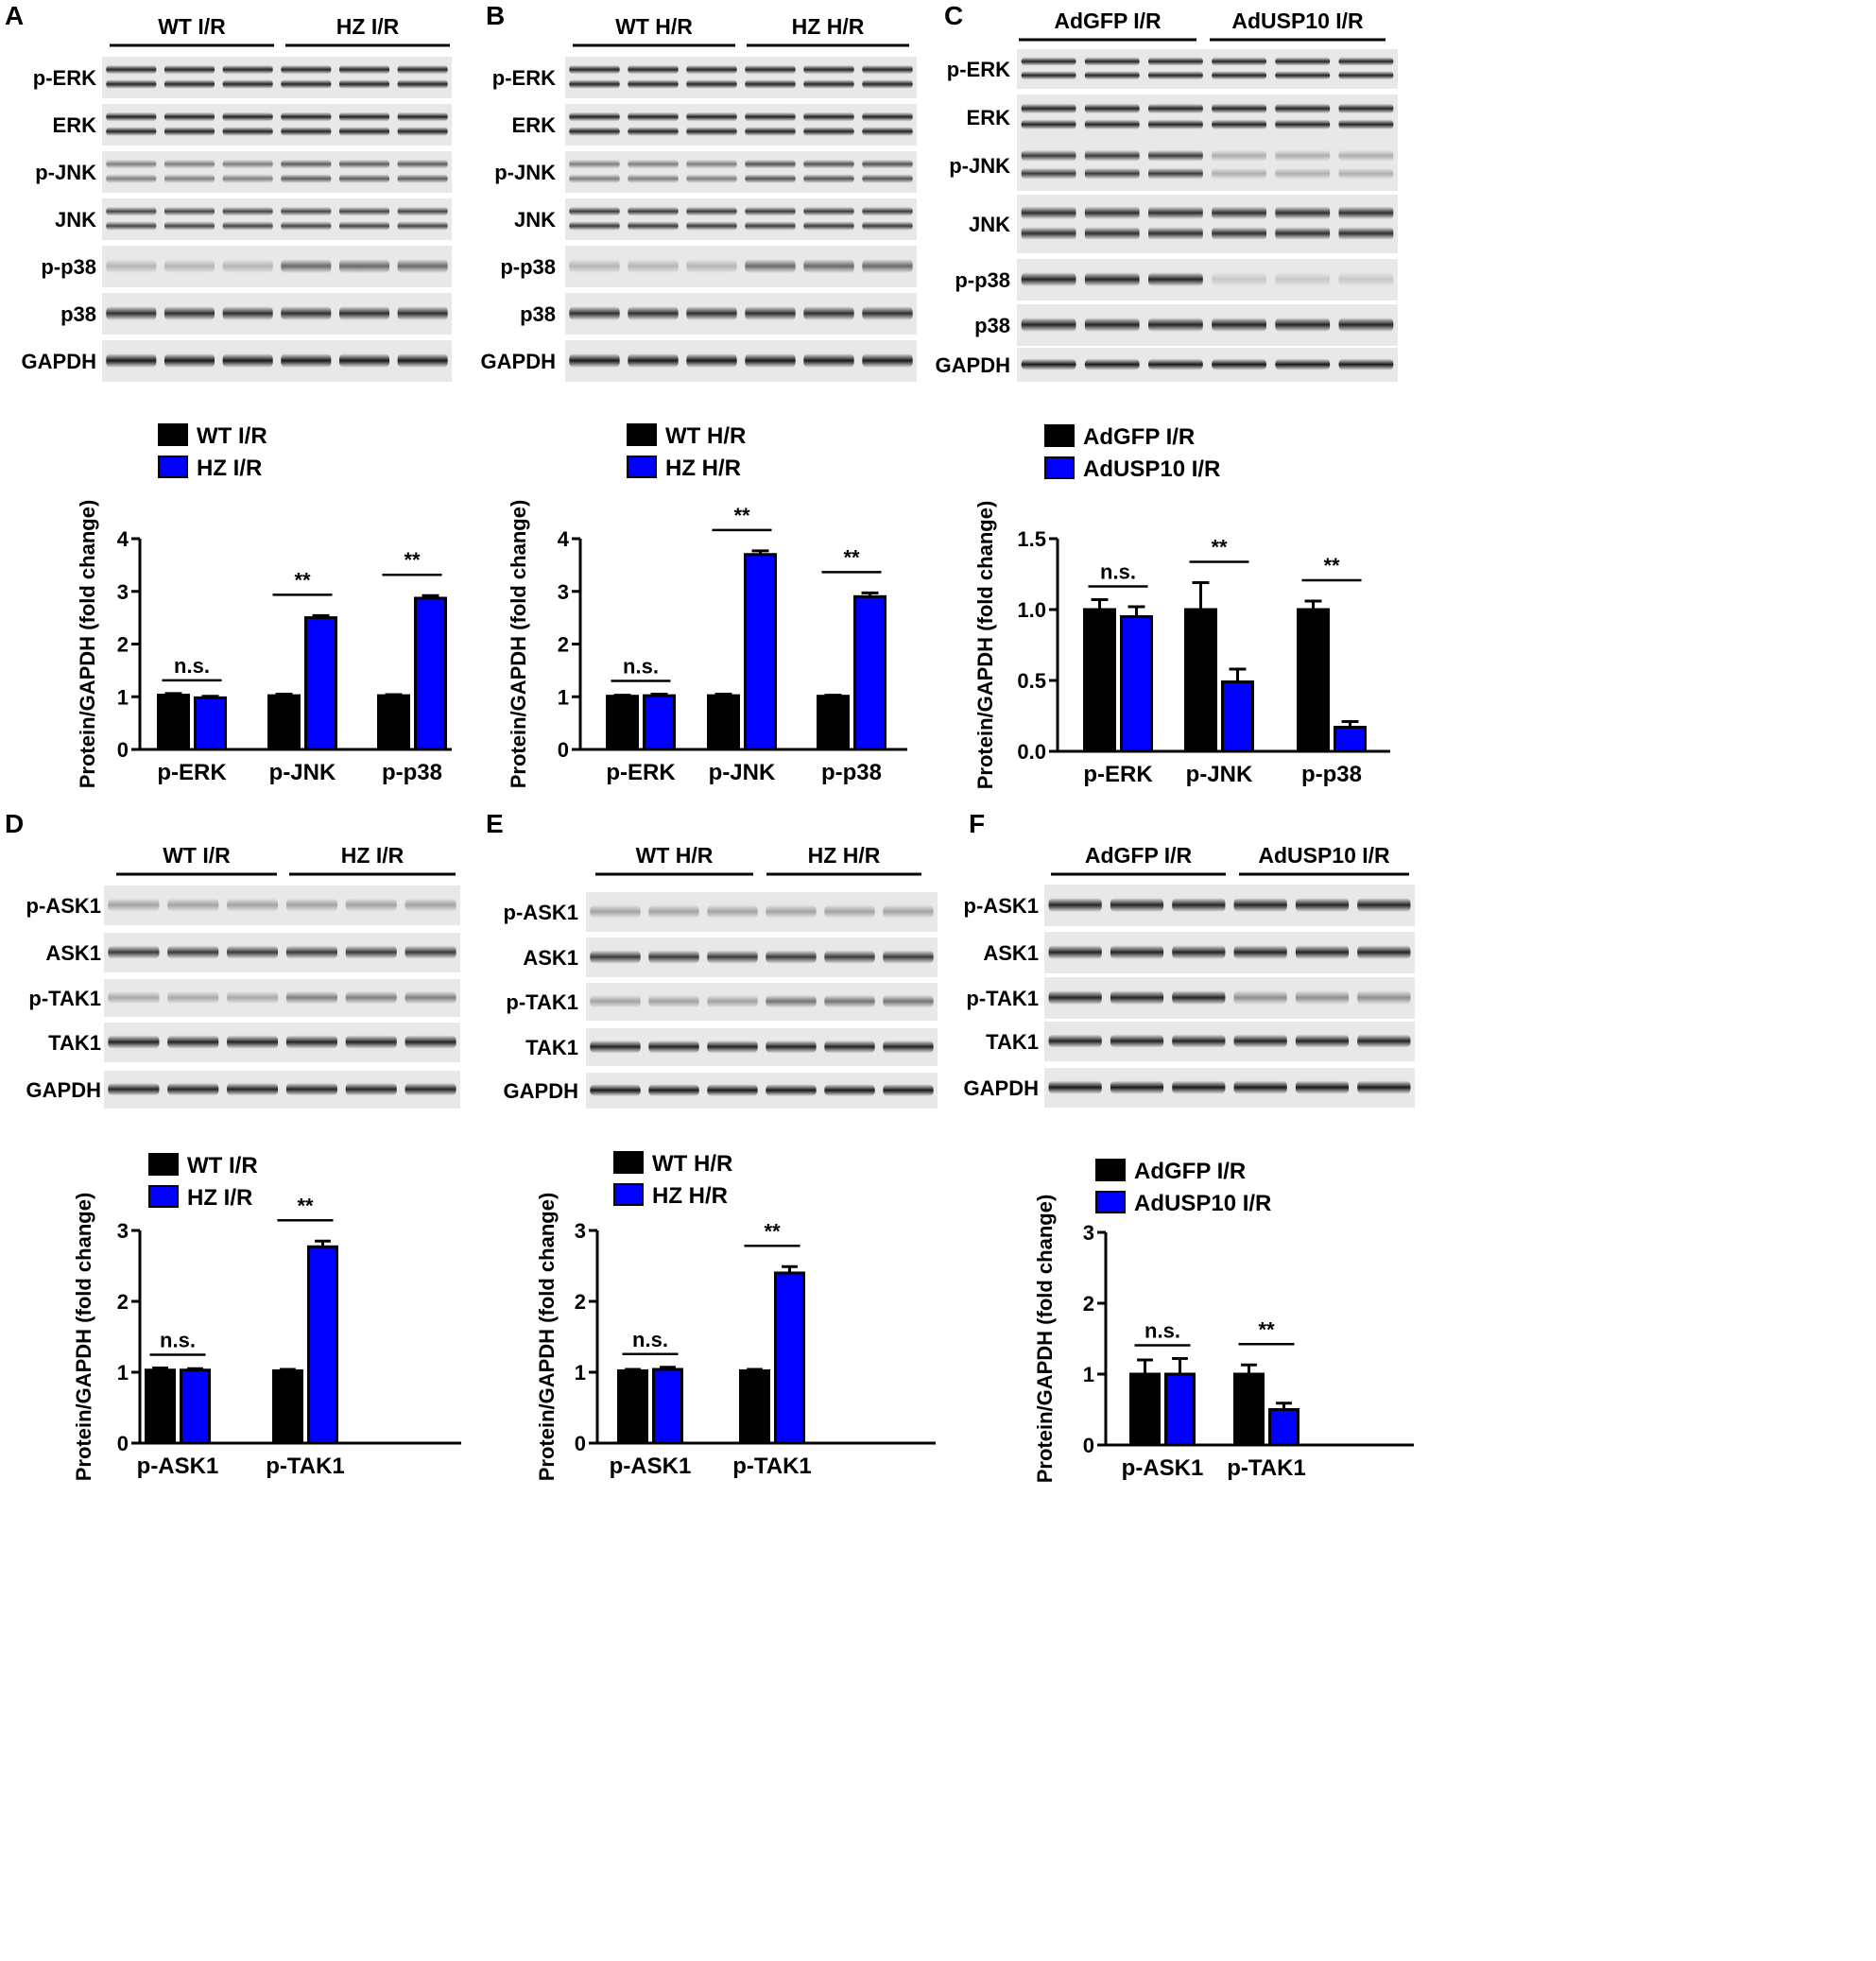 This screenshot has width=1876, height=1961. What do you see at coordinates (704, 77) in the screenshot?
I see `blot-row: p-ERK` at bounding box center [704, 77].